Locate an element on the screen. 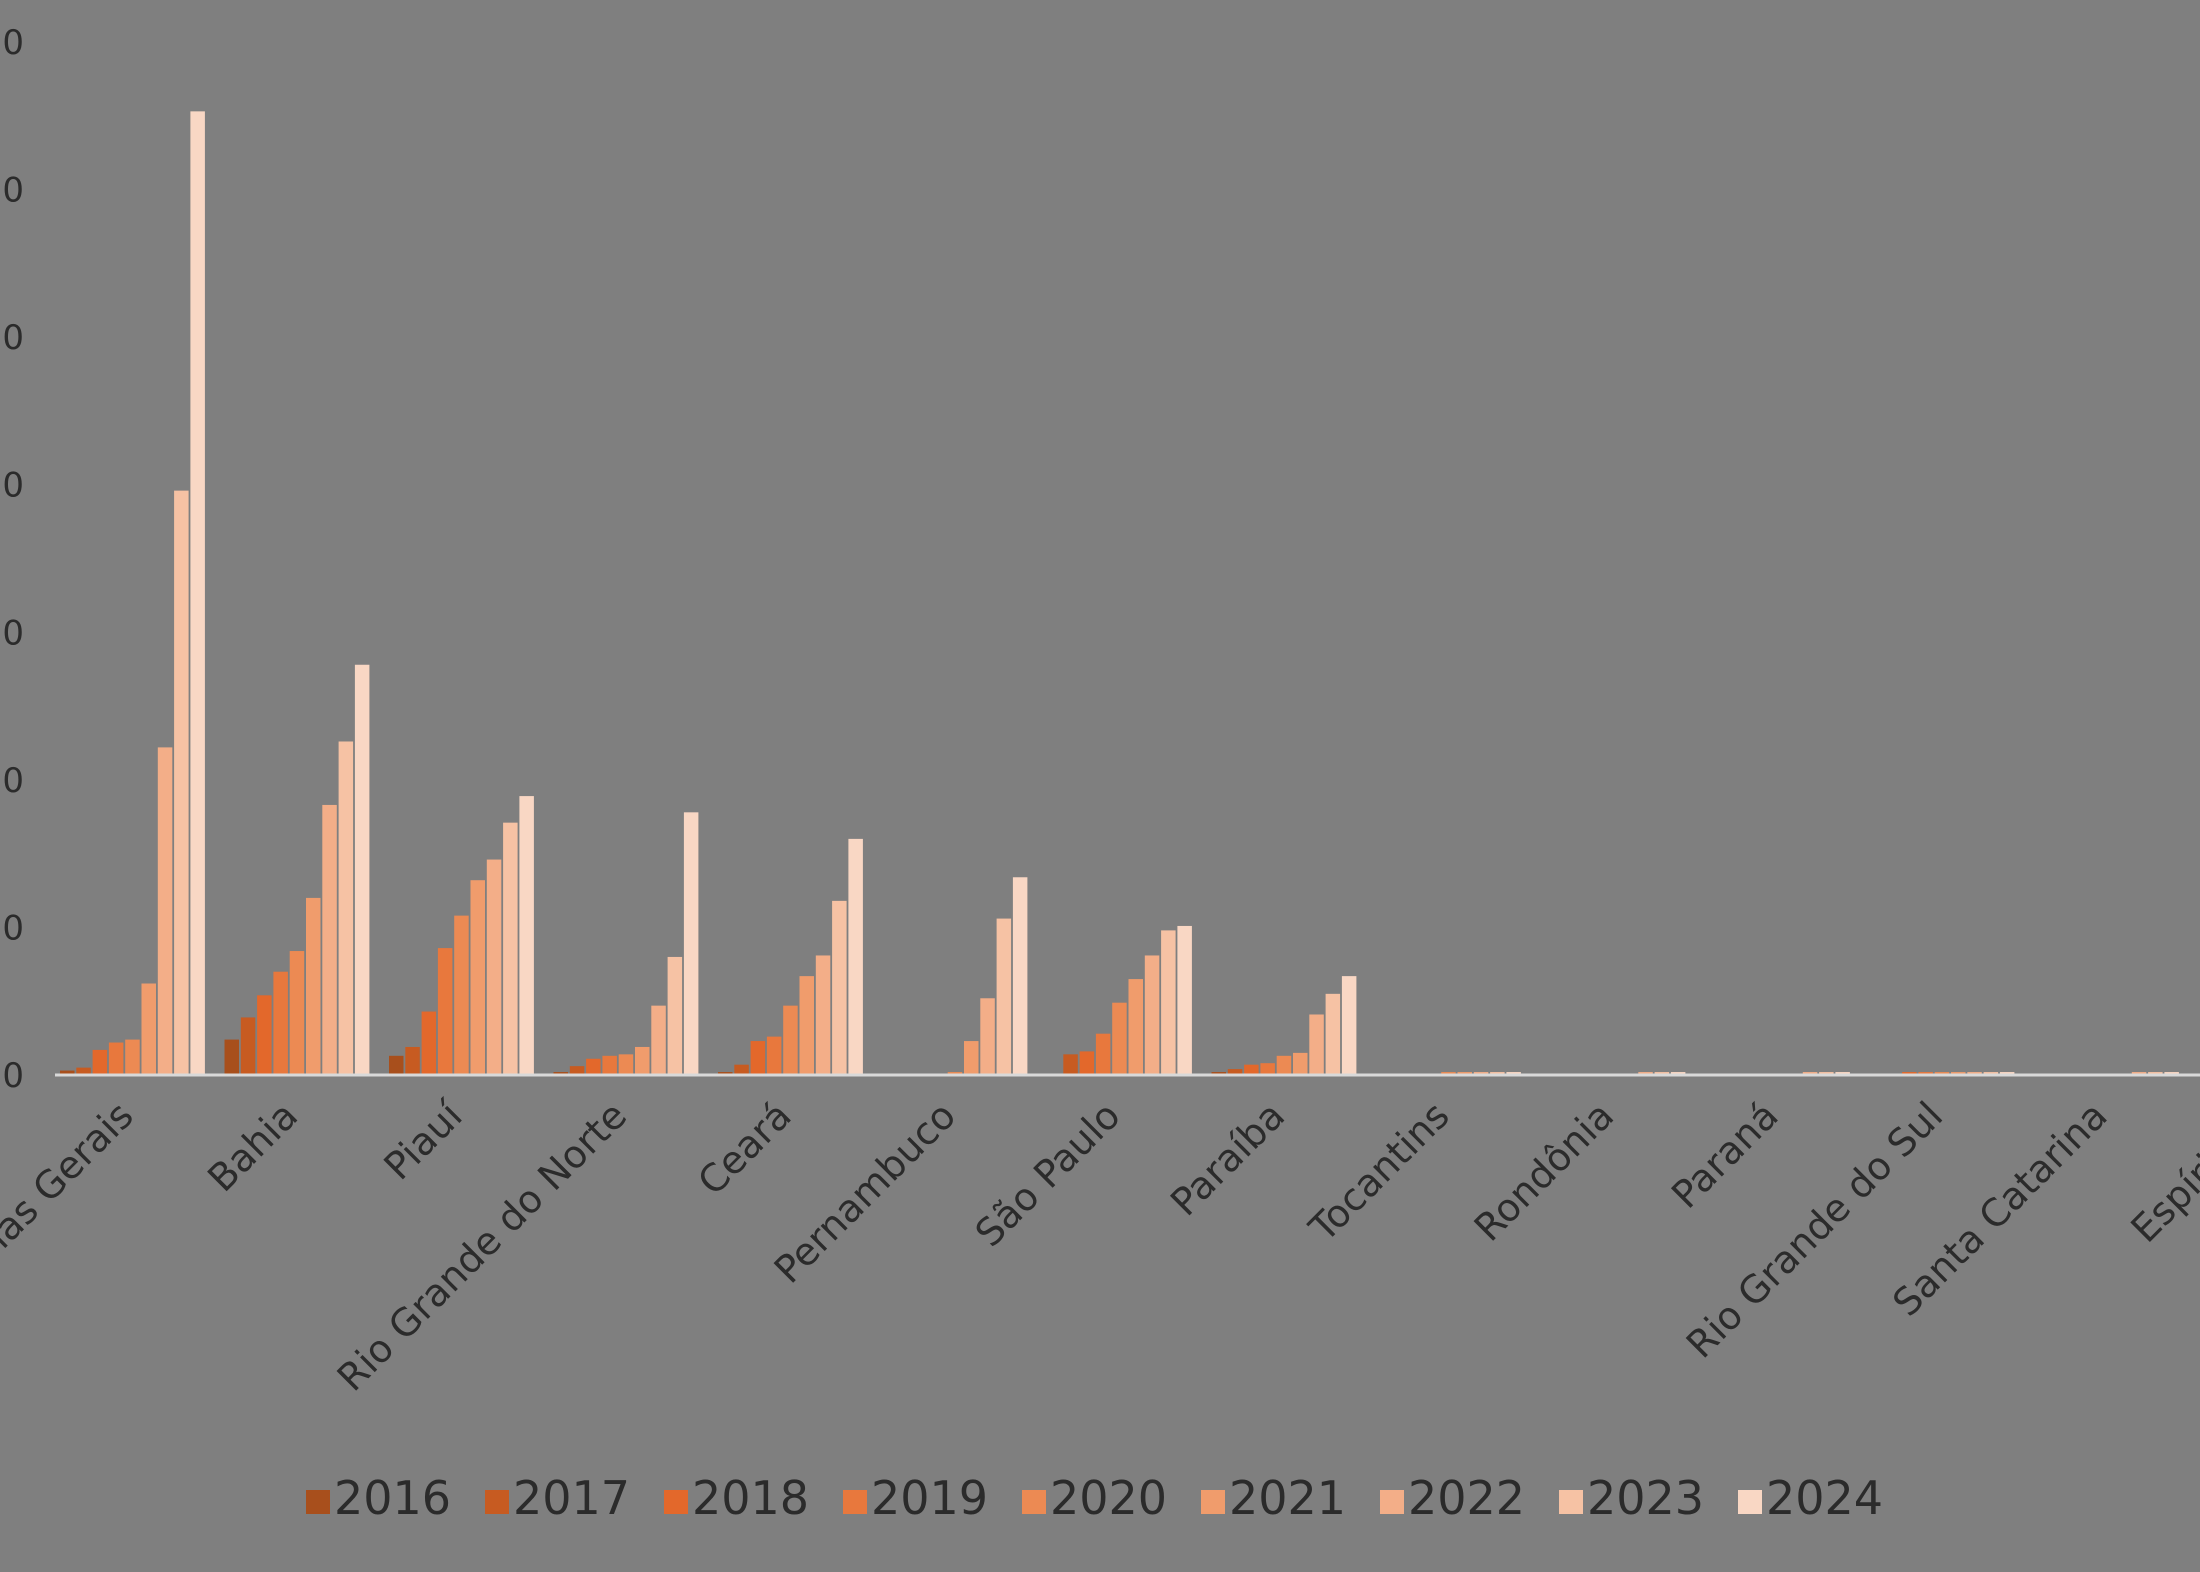 This screenshot has width=2200, height=1572. legend-label: 2023 is located at coordinates (1645, 1498).